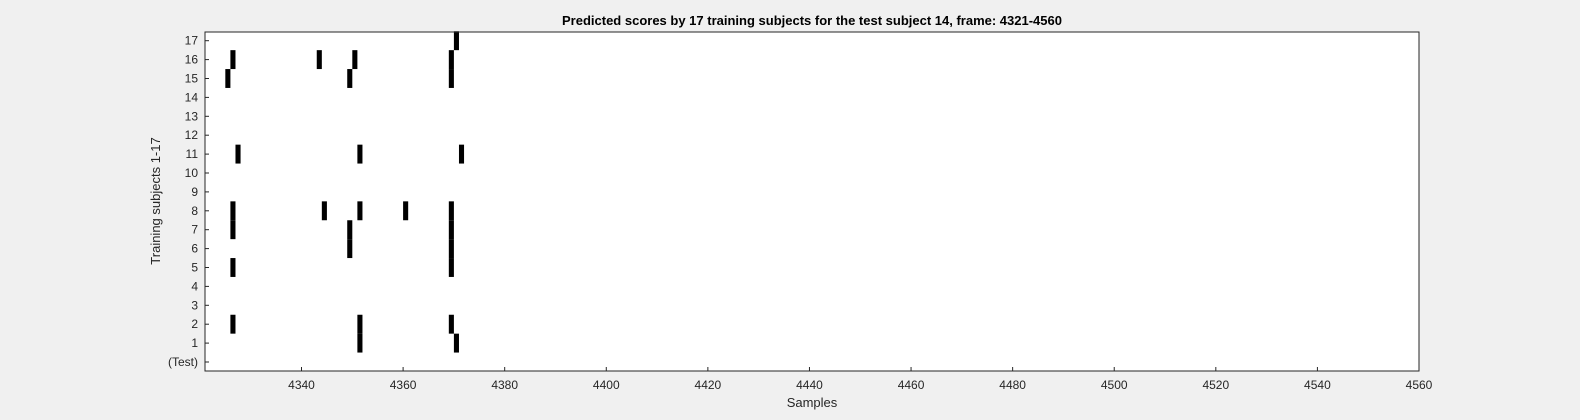 Image resolution: width=1580 pixels, height=420 pixels. Describe the element at coordinates (1114, 385) in the screenshot. I see `x-tick-label: 4500` at that location.